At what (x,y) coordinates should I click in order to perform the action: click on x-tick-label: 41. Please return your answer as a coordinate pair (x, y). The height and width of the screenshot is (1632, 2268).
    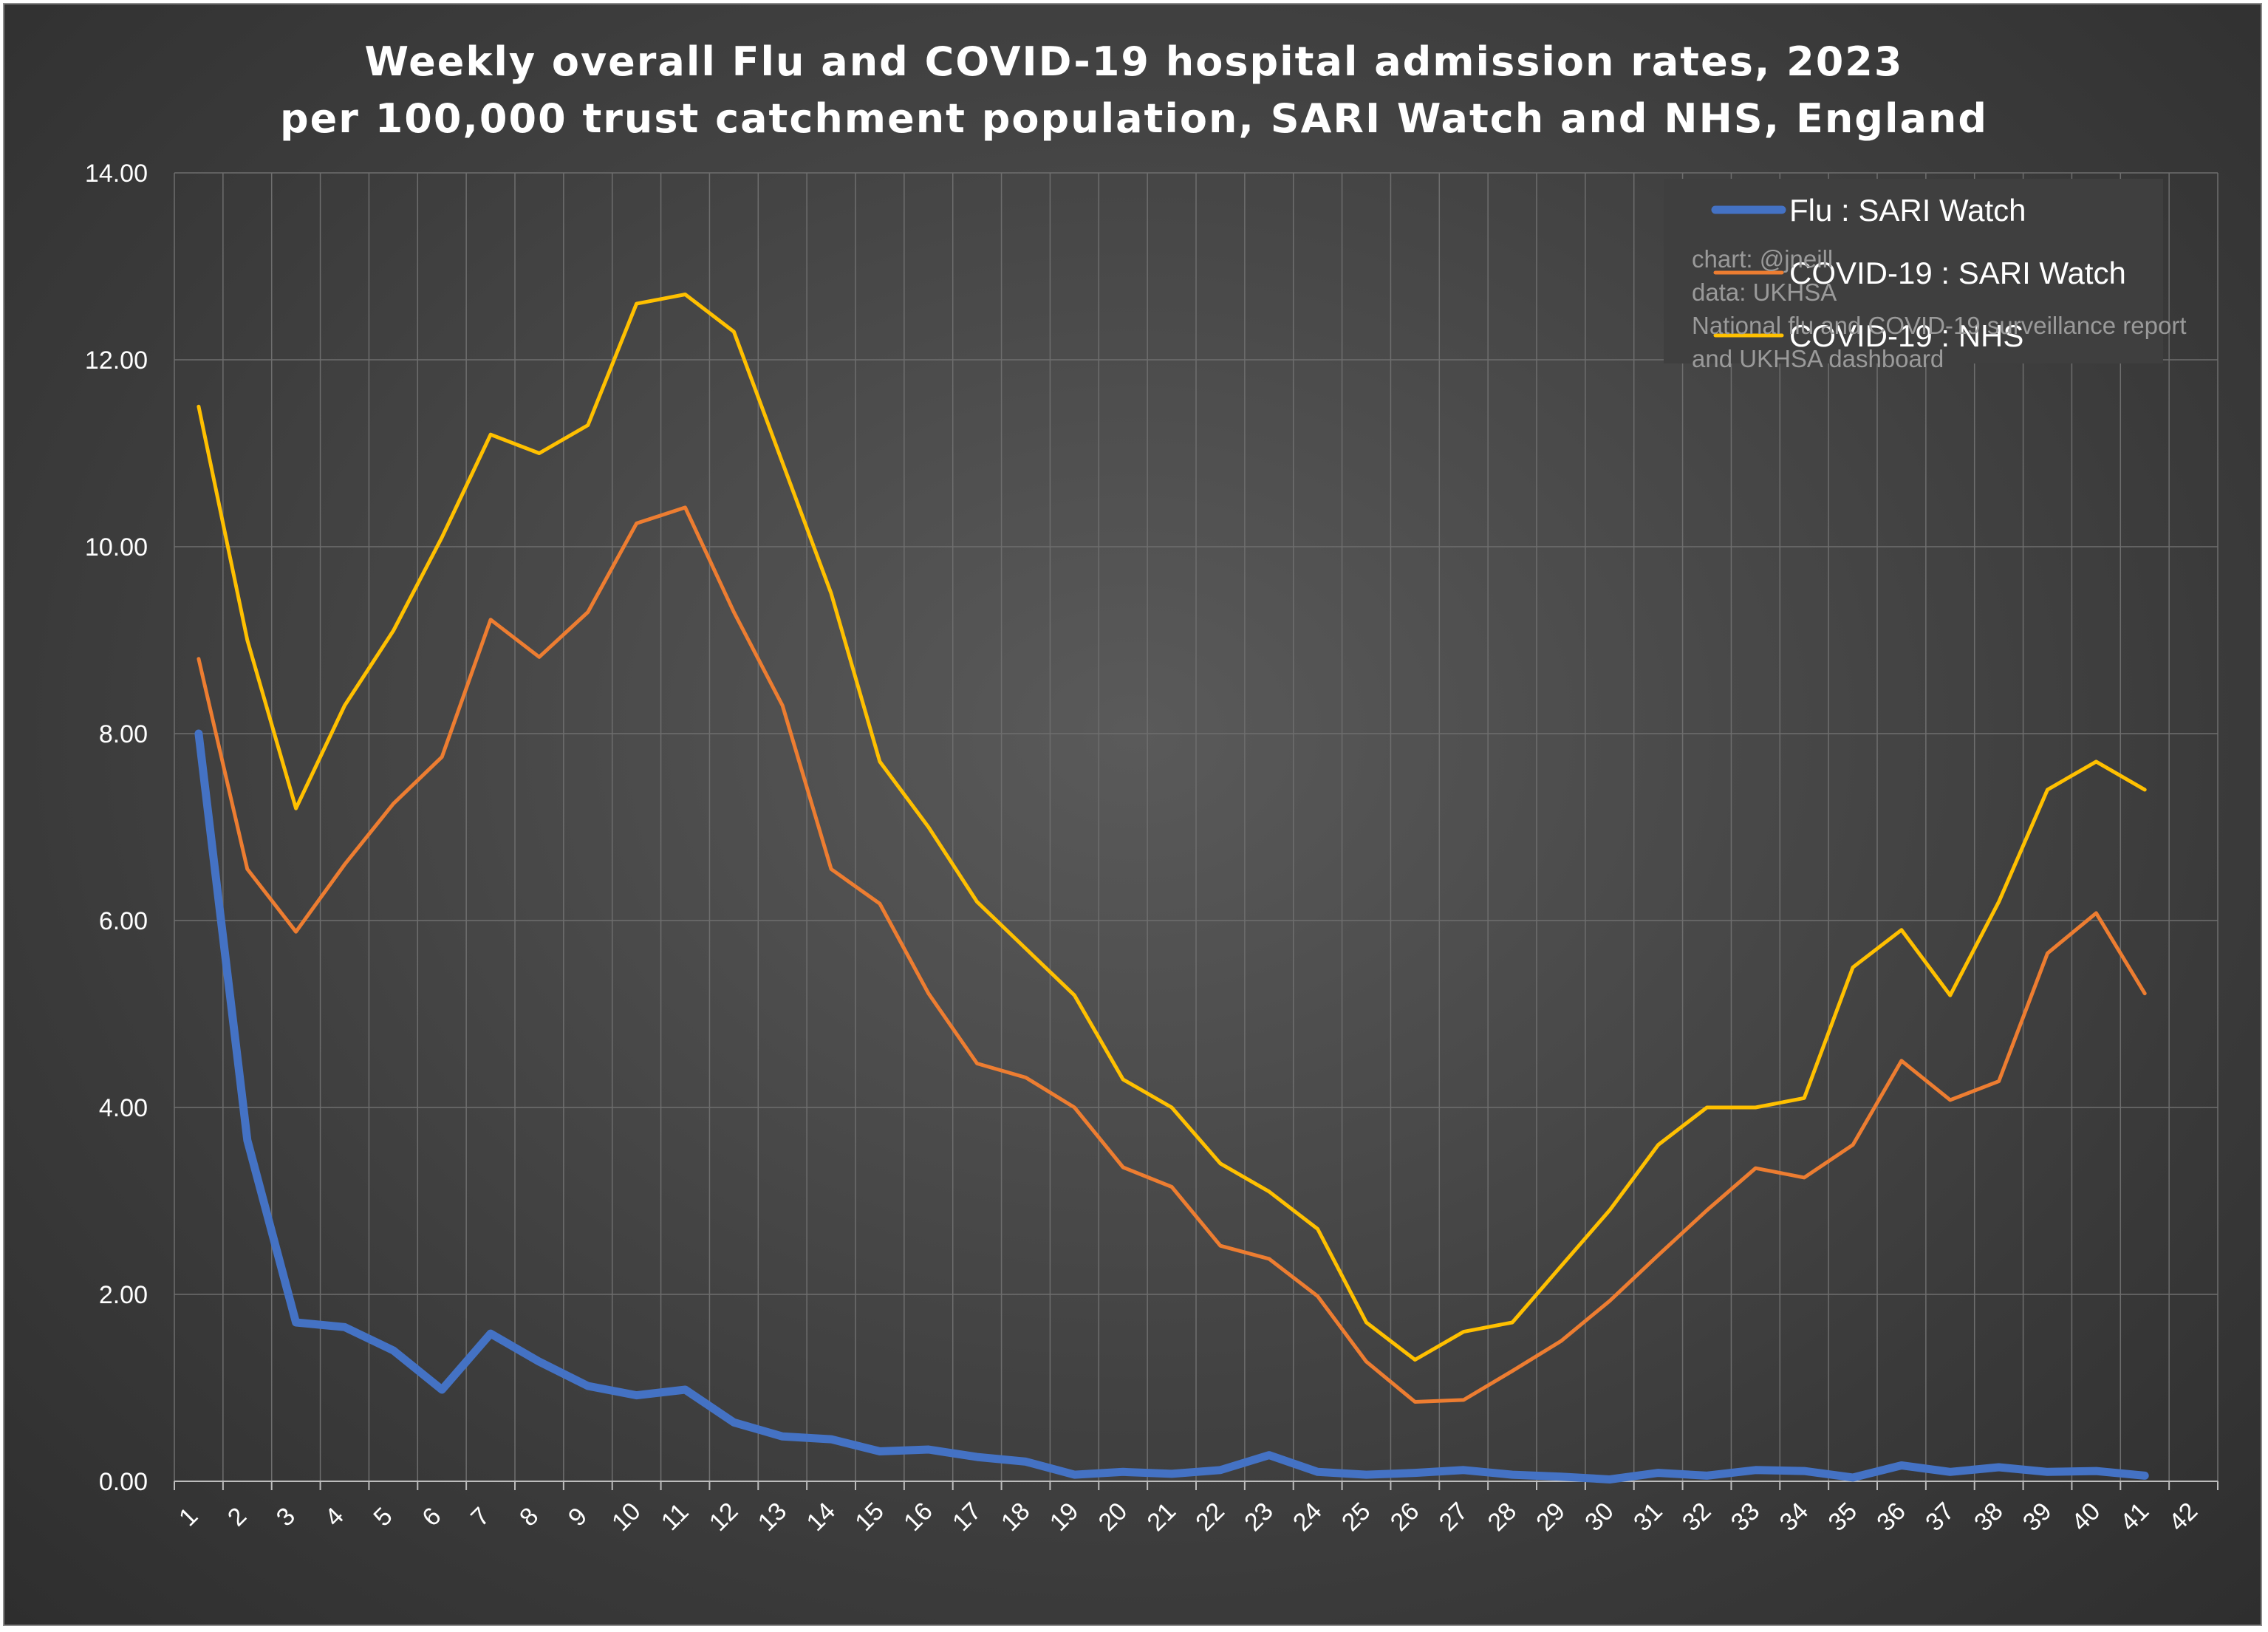
    Looking at the image, I should click on (2135, 1517).